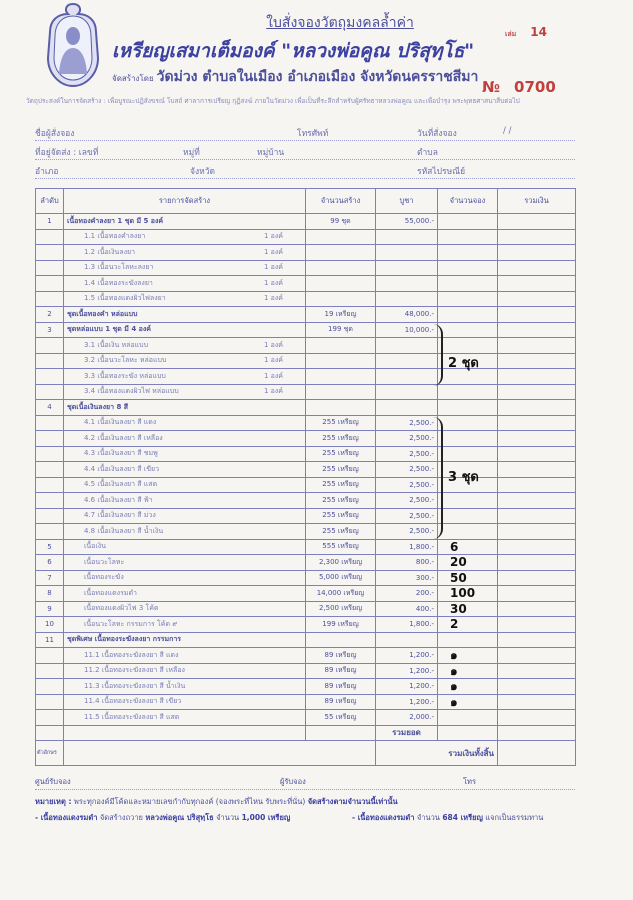 The width and height of the screenshot is (633, 900). I want to click on row-item: 4.2 เนื้อเงินลงยา สี เหลือง, so click(184, 438).